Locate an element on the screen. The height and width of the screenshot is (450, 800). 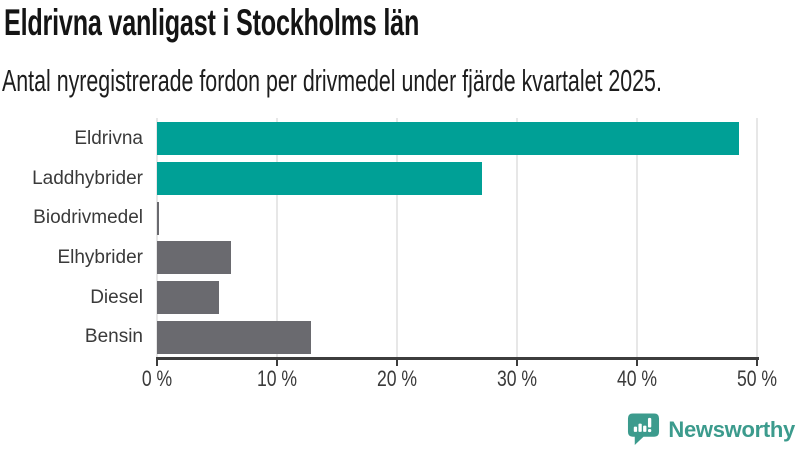
chart-row: Diesel is located at coordinates (378, 298).